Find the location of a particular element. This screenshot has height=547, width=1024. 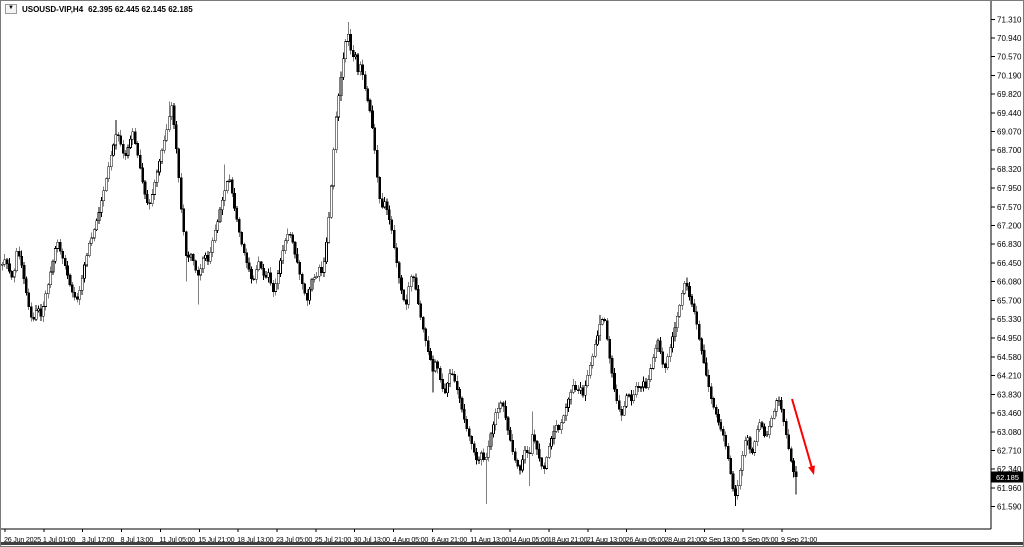

trend-arrow-line is located at coordinates (802, 434).